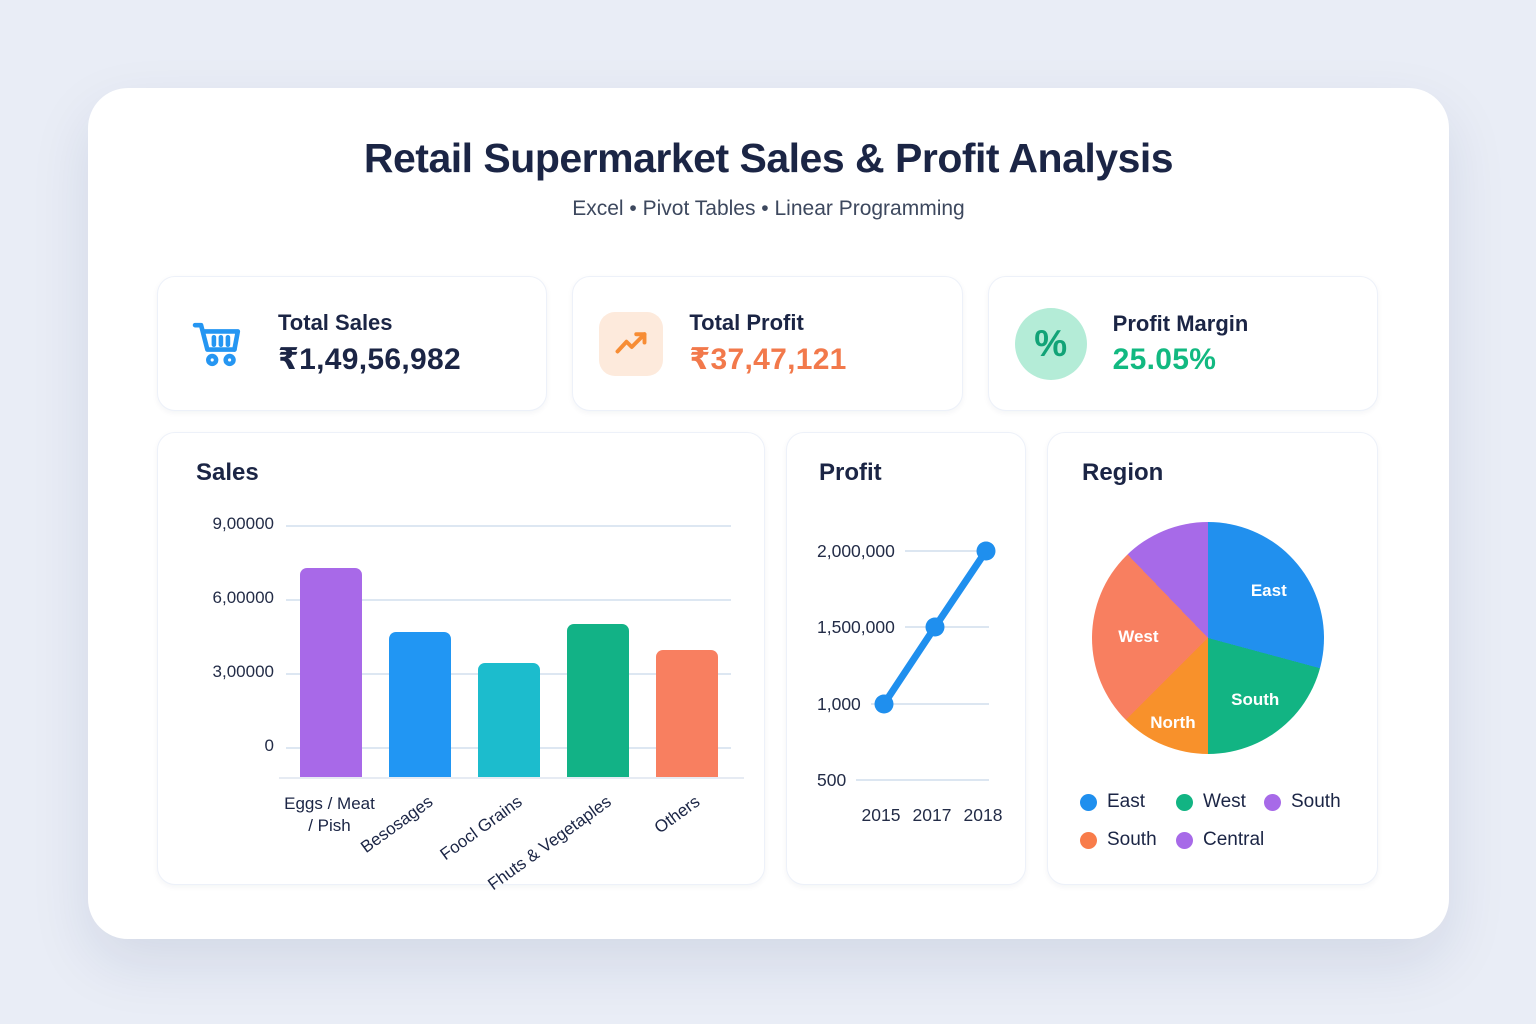 The image size is (1536, 1024). I want to click on y-axis-label: 1,000, so click(839, 703).